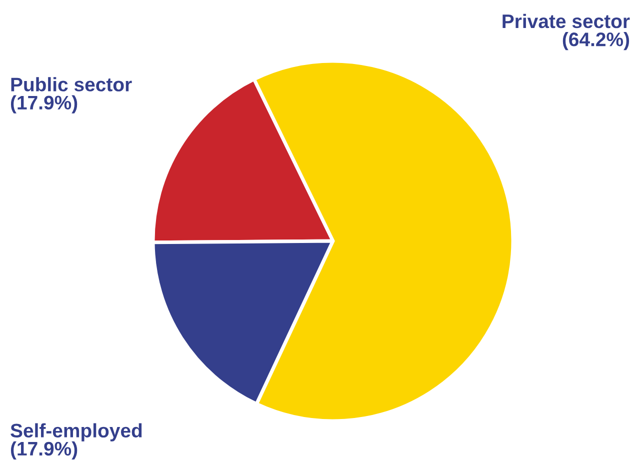 This screenshot has width=641, height=468. I want to click on data-label: (64.2%), so click(596, 41).